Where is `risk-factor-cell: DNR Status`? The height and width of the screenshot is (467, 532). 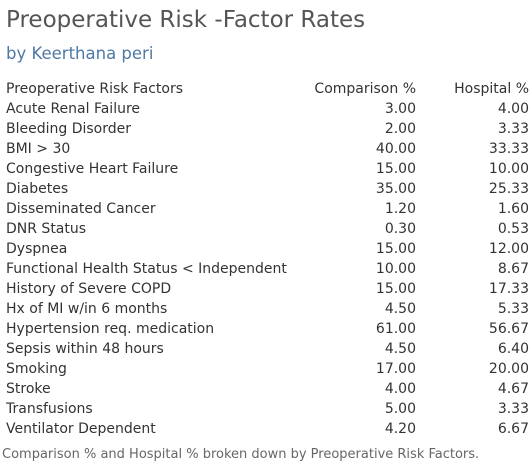
risk-factor-cell: DNR Status is located at coordinates (46, 229).